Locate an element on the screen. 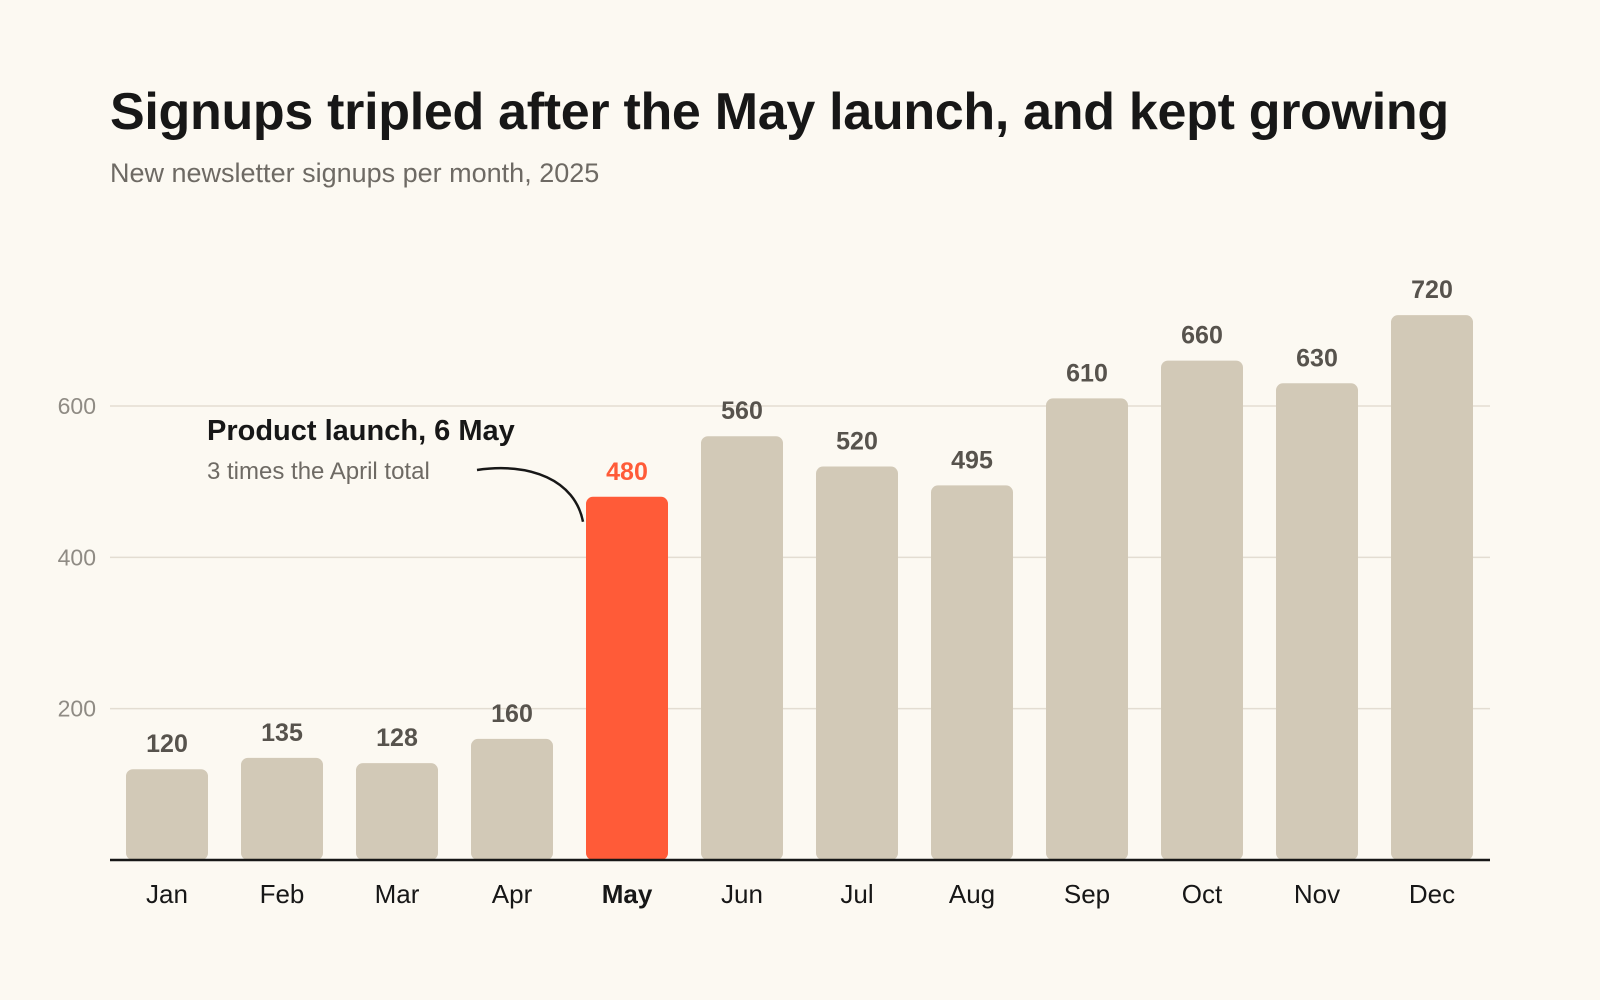 The width and height of the screenshot is (1600, 1000). value-label-sep: 610 is located at coordinates (1087, 373).